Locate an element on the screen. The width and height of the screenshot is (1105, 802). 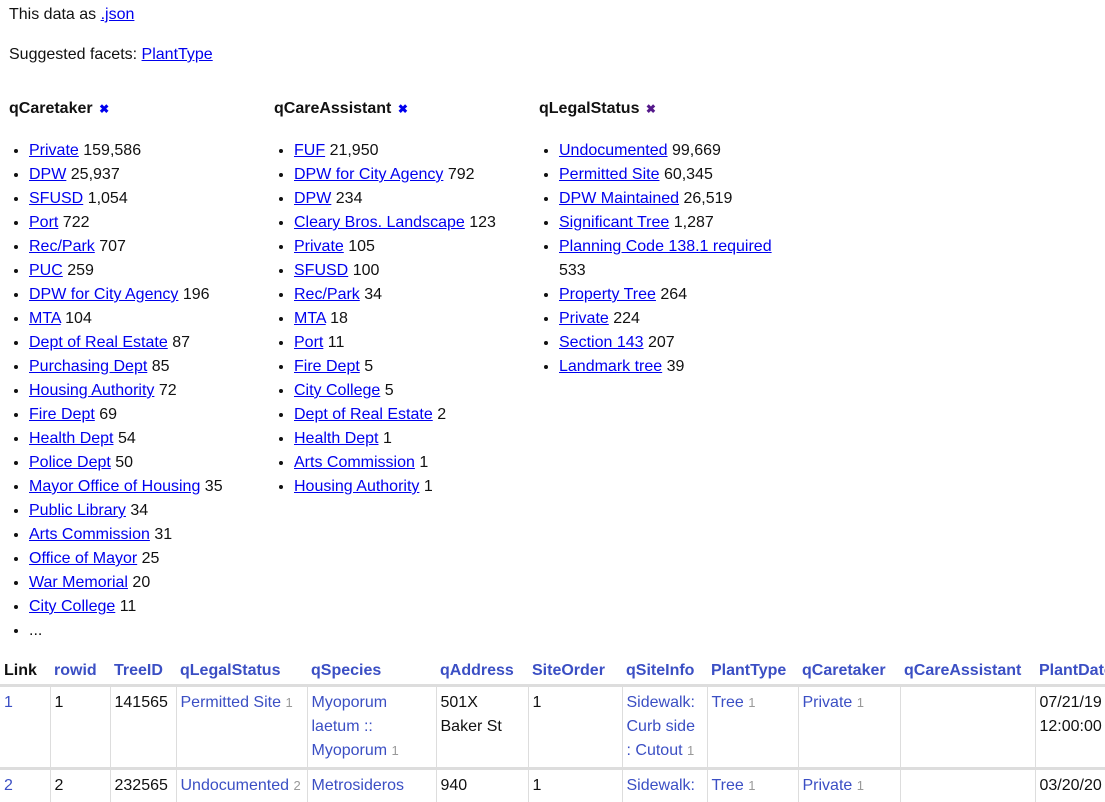
facet-item-count: 25 is located at coordinates (151, 558).